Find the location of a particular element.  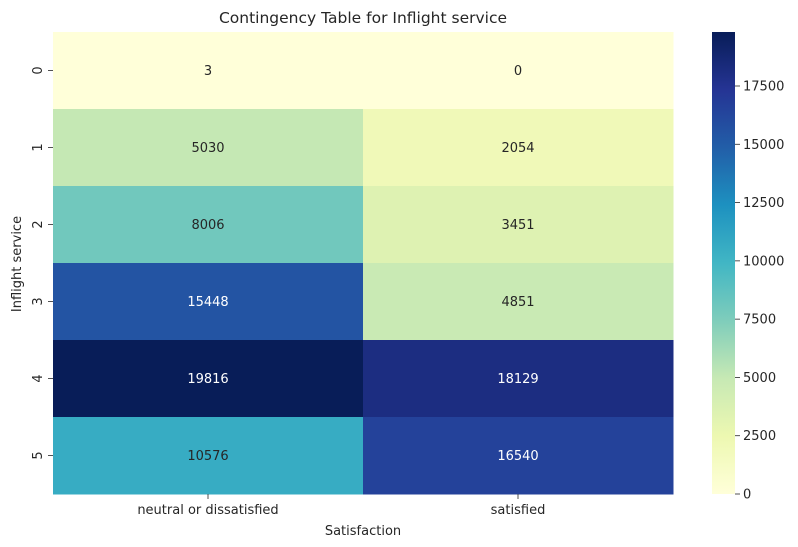

cell-value-label: 4851 is located at coordinates (517, 302).